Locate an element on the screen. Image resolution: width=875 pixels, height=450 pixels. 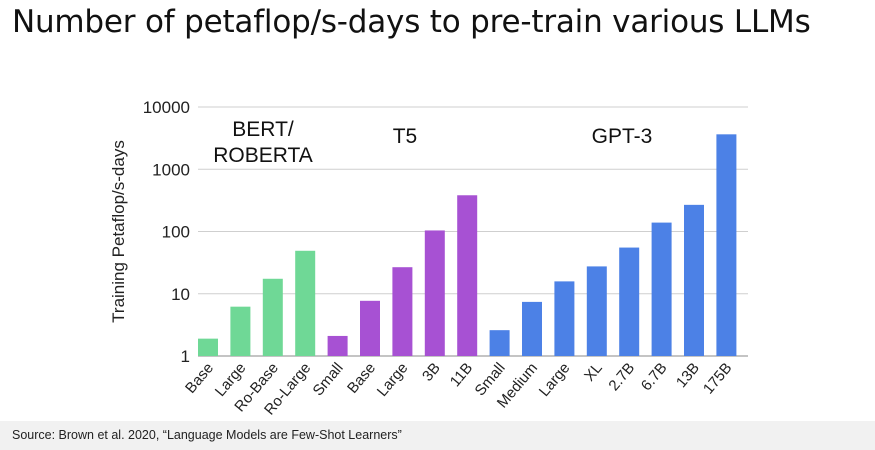
group-label: GPT-3 is located at coordinates (622, 136).